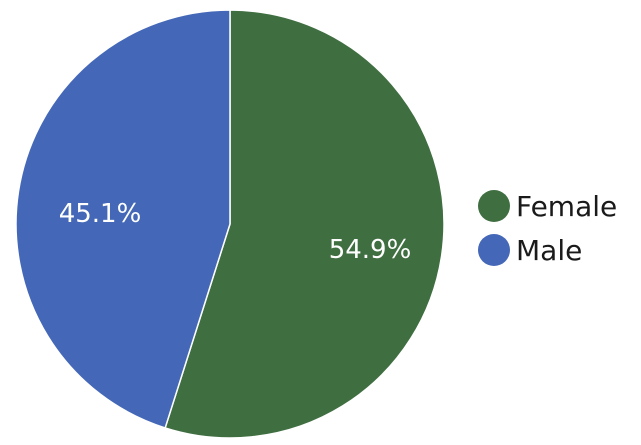  Describe the element at coordinates (235, 232) in the screenshot. I see `pie-slice-labels: 54.9% 45.1%` at that location.